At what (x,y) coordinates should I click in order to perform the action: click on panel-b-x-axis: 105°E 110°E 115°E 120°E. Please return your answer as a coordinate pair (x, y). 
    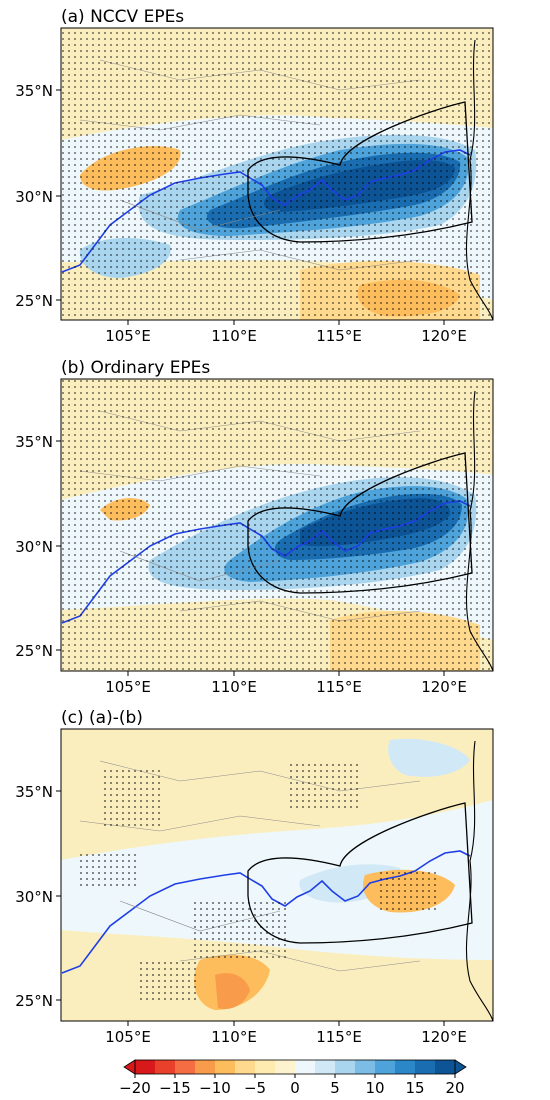
    Looking at the image, I should click on (286, 683).